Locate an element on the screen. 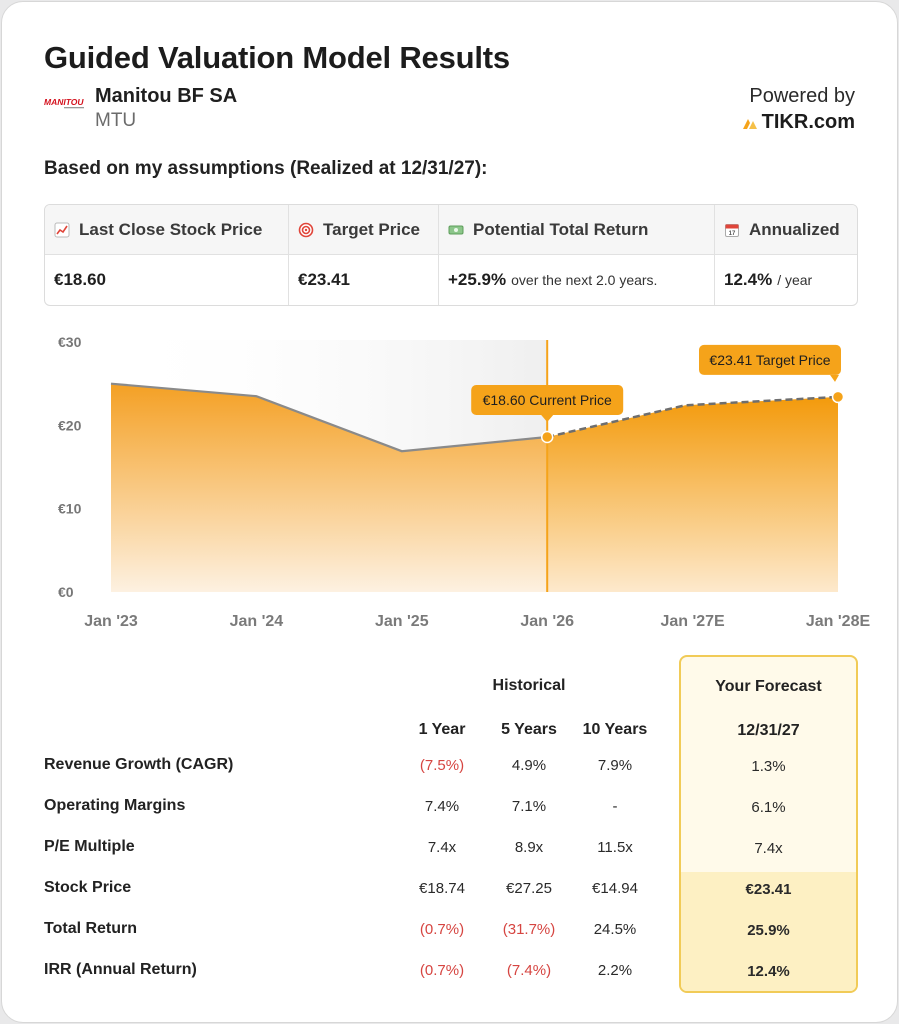 The image size is (899, 1024). current-price-annotation: €18.60 Current Price is located at coordinates (547, 400).